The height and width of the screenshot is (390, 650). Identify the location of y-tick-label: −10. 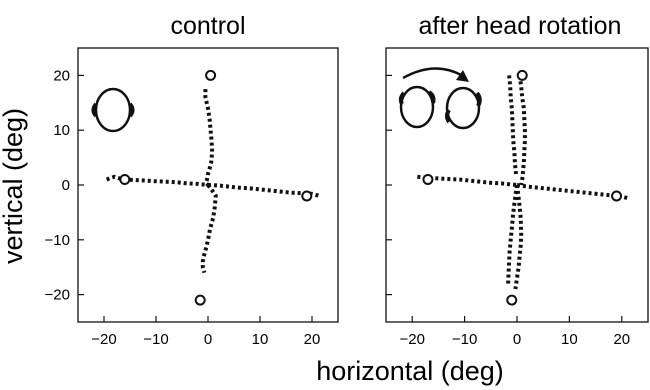
(57, 240).